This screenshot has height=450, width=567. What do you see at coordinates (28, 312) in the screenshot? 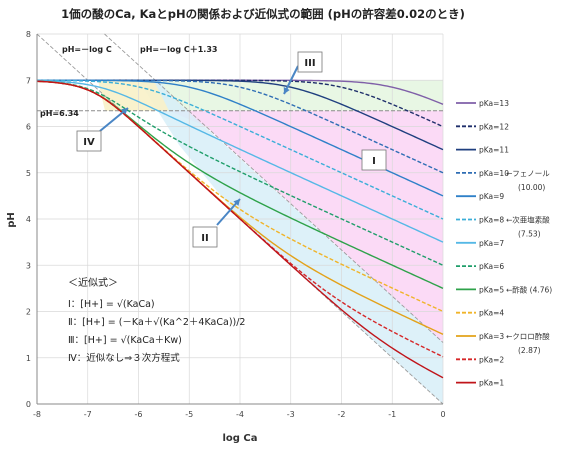
I see `y-tick-label: 2` at bounding box center [28, 312].